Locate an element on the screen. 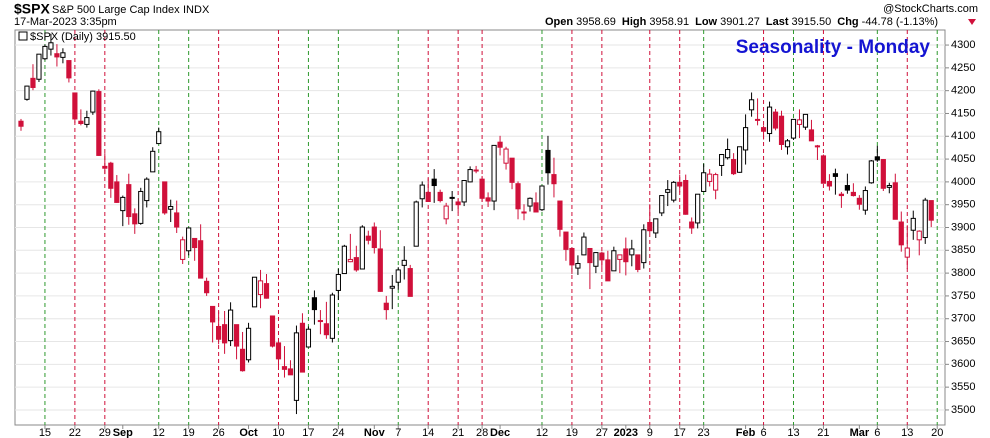 The image size is (990, 438). y-tick-label: 3800 is located at coordinates (963, 273).